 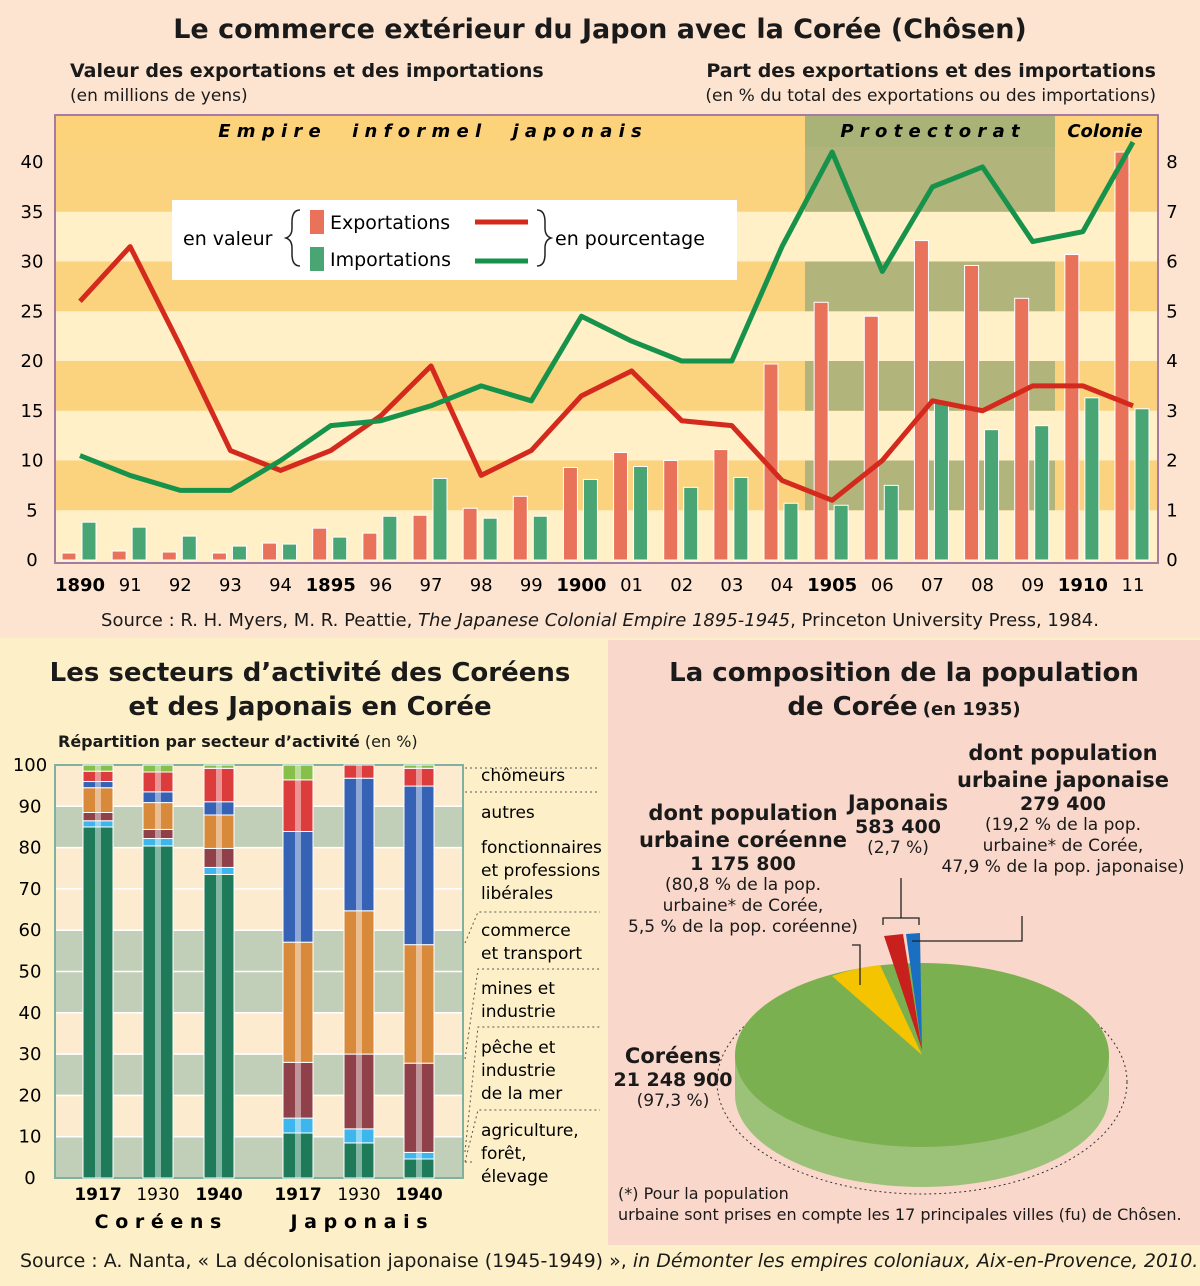 What do you see at coordinates (898, 827) in the screenshot?
I see `japanese-value: 583 400` at bounding box center [898, 827].